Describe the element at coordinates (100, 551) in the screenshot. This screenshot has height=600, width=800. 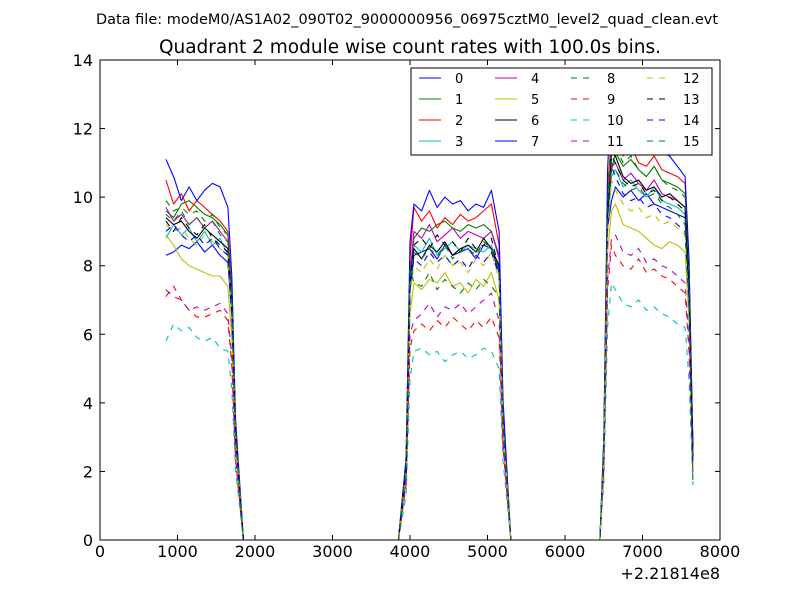
I see `x-tick-label: 0` at that location.